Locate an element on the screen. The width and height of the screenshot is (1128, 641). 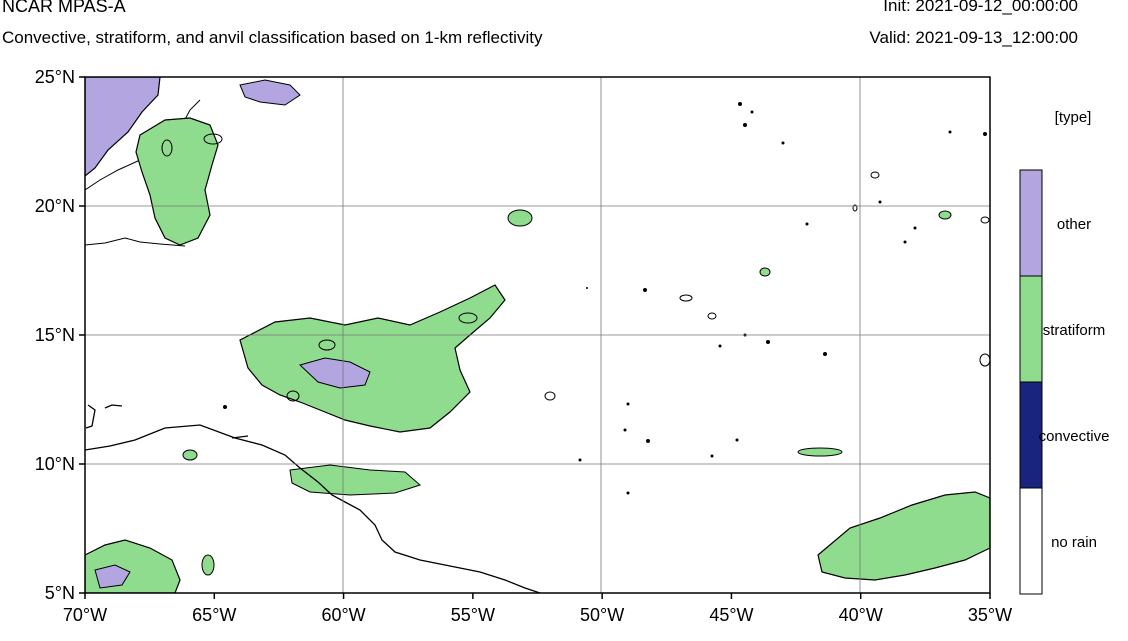
coastlines is located at coordinates (313, 498).